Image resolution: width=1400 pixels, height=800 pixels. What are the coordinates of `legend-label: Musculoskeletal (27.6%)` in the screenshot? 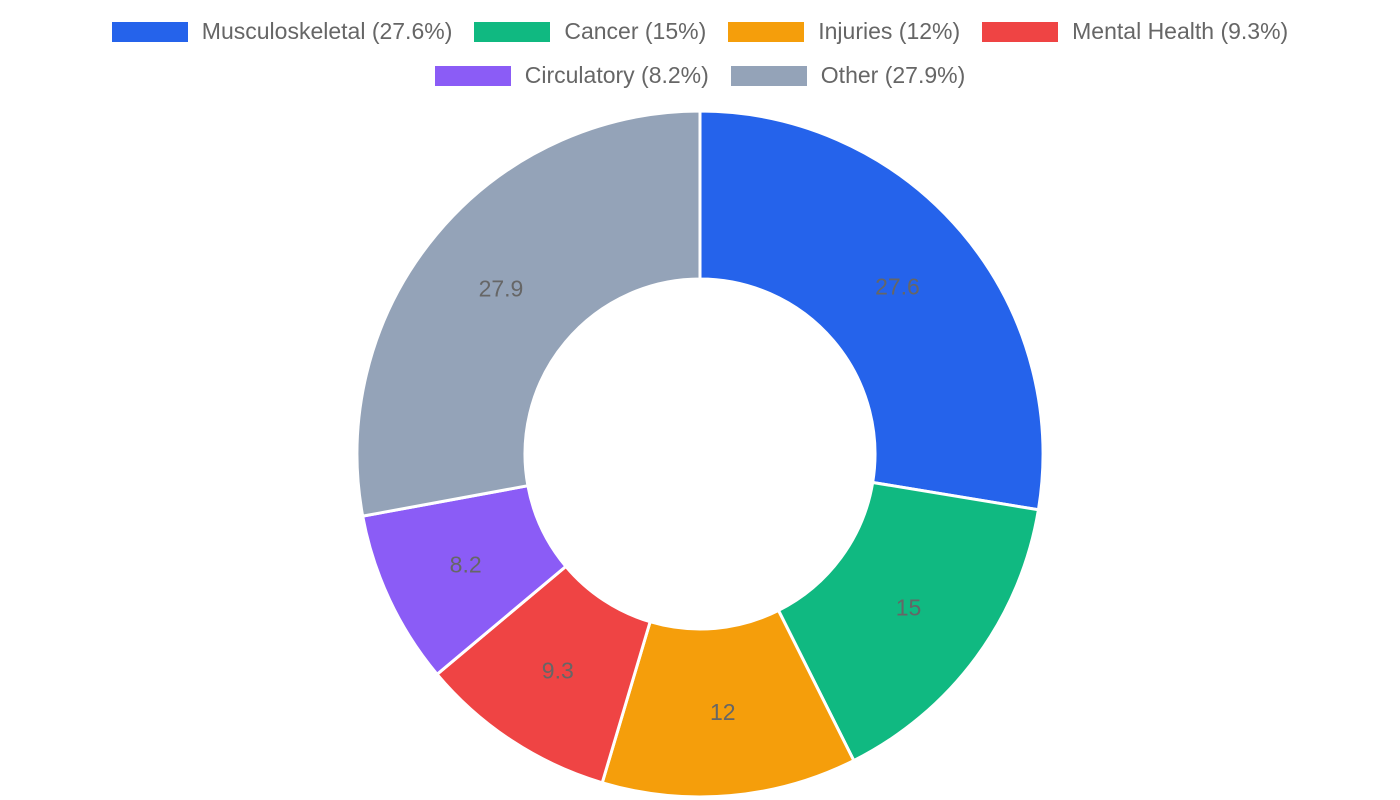 It's located at (327, 31).